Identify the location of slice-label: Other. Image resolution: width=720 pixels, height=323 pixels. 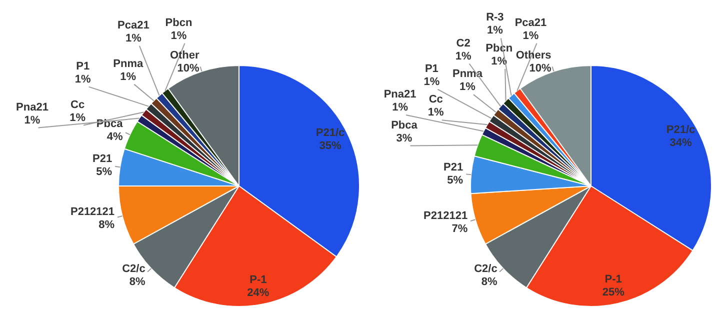
(185, 55).